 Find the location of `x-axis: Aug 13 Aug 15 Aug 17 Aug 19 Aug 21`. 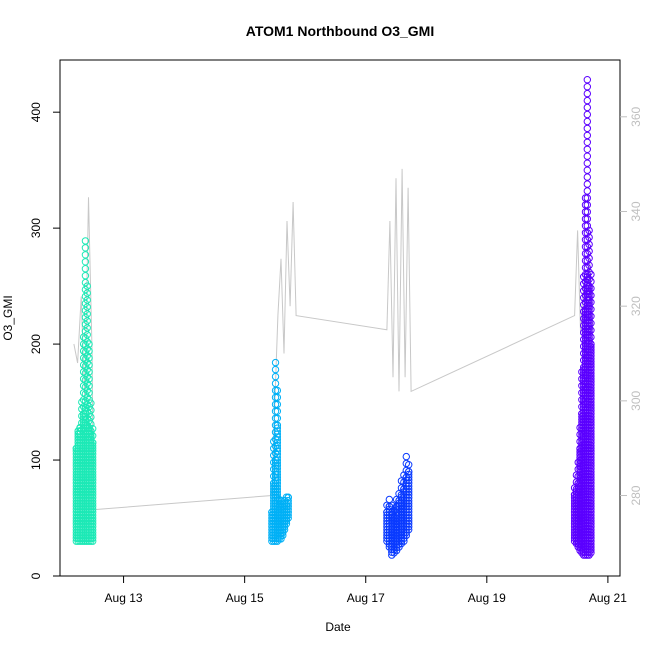

x-axis: Aug 13 Aug 15 Aug 17 Aug 19 Aug 21 is located at coordinates (366, 590).